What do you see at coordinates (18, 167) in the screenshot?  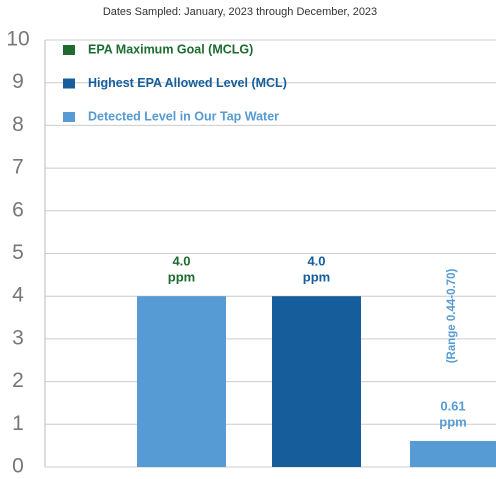 I see `y-tick-label: 7` at bounding box center [18, 167].